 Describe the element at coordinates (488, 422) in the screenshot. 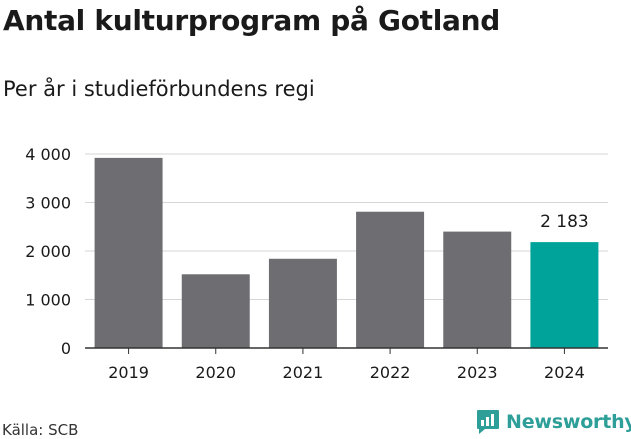

I see `newsworthy-icon` at that location.